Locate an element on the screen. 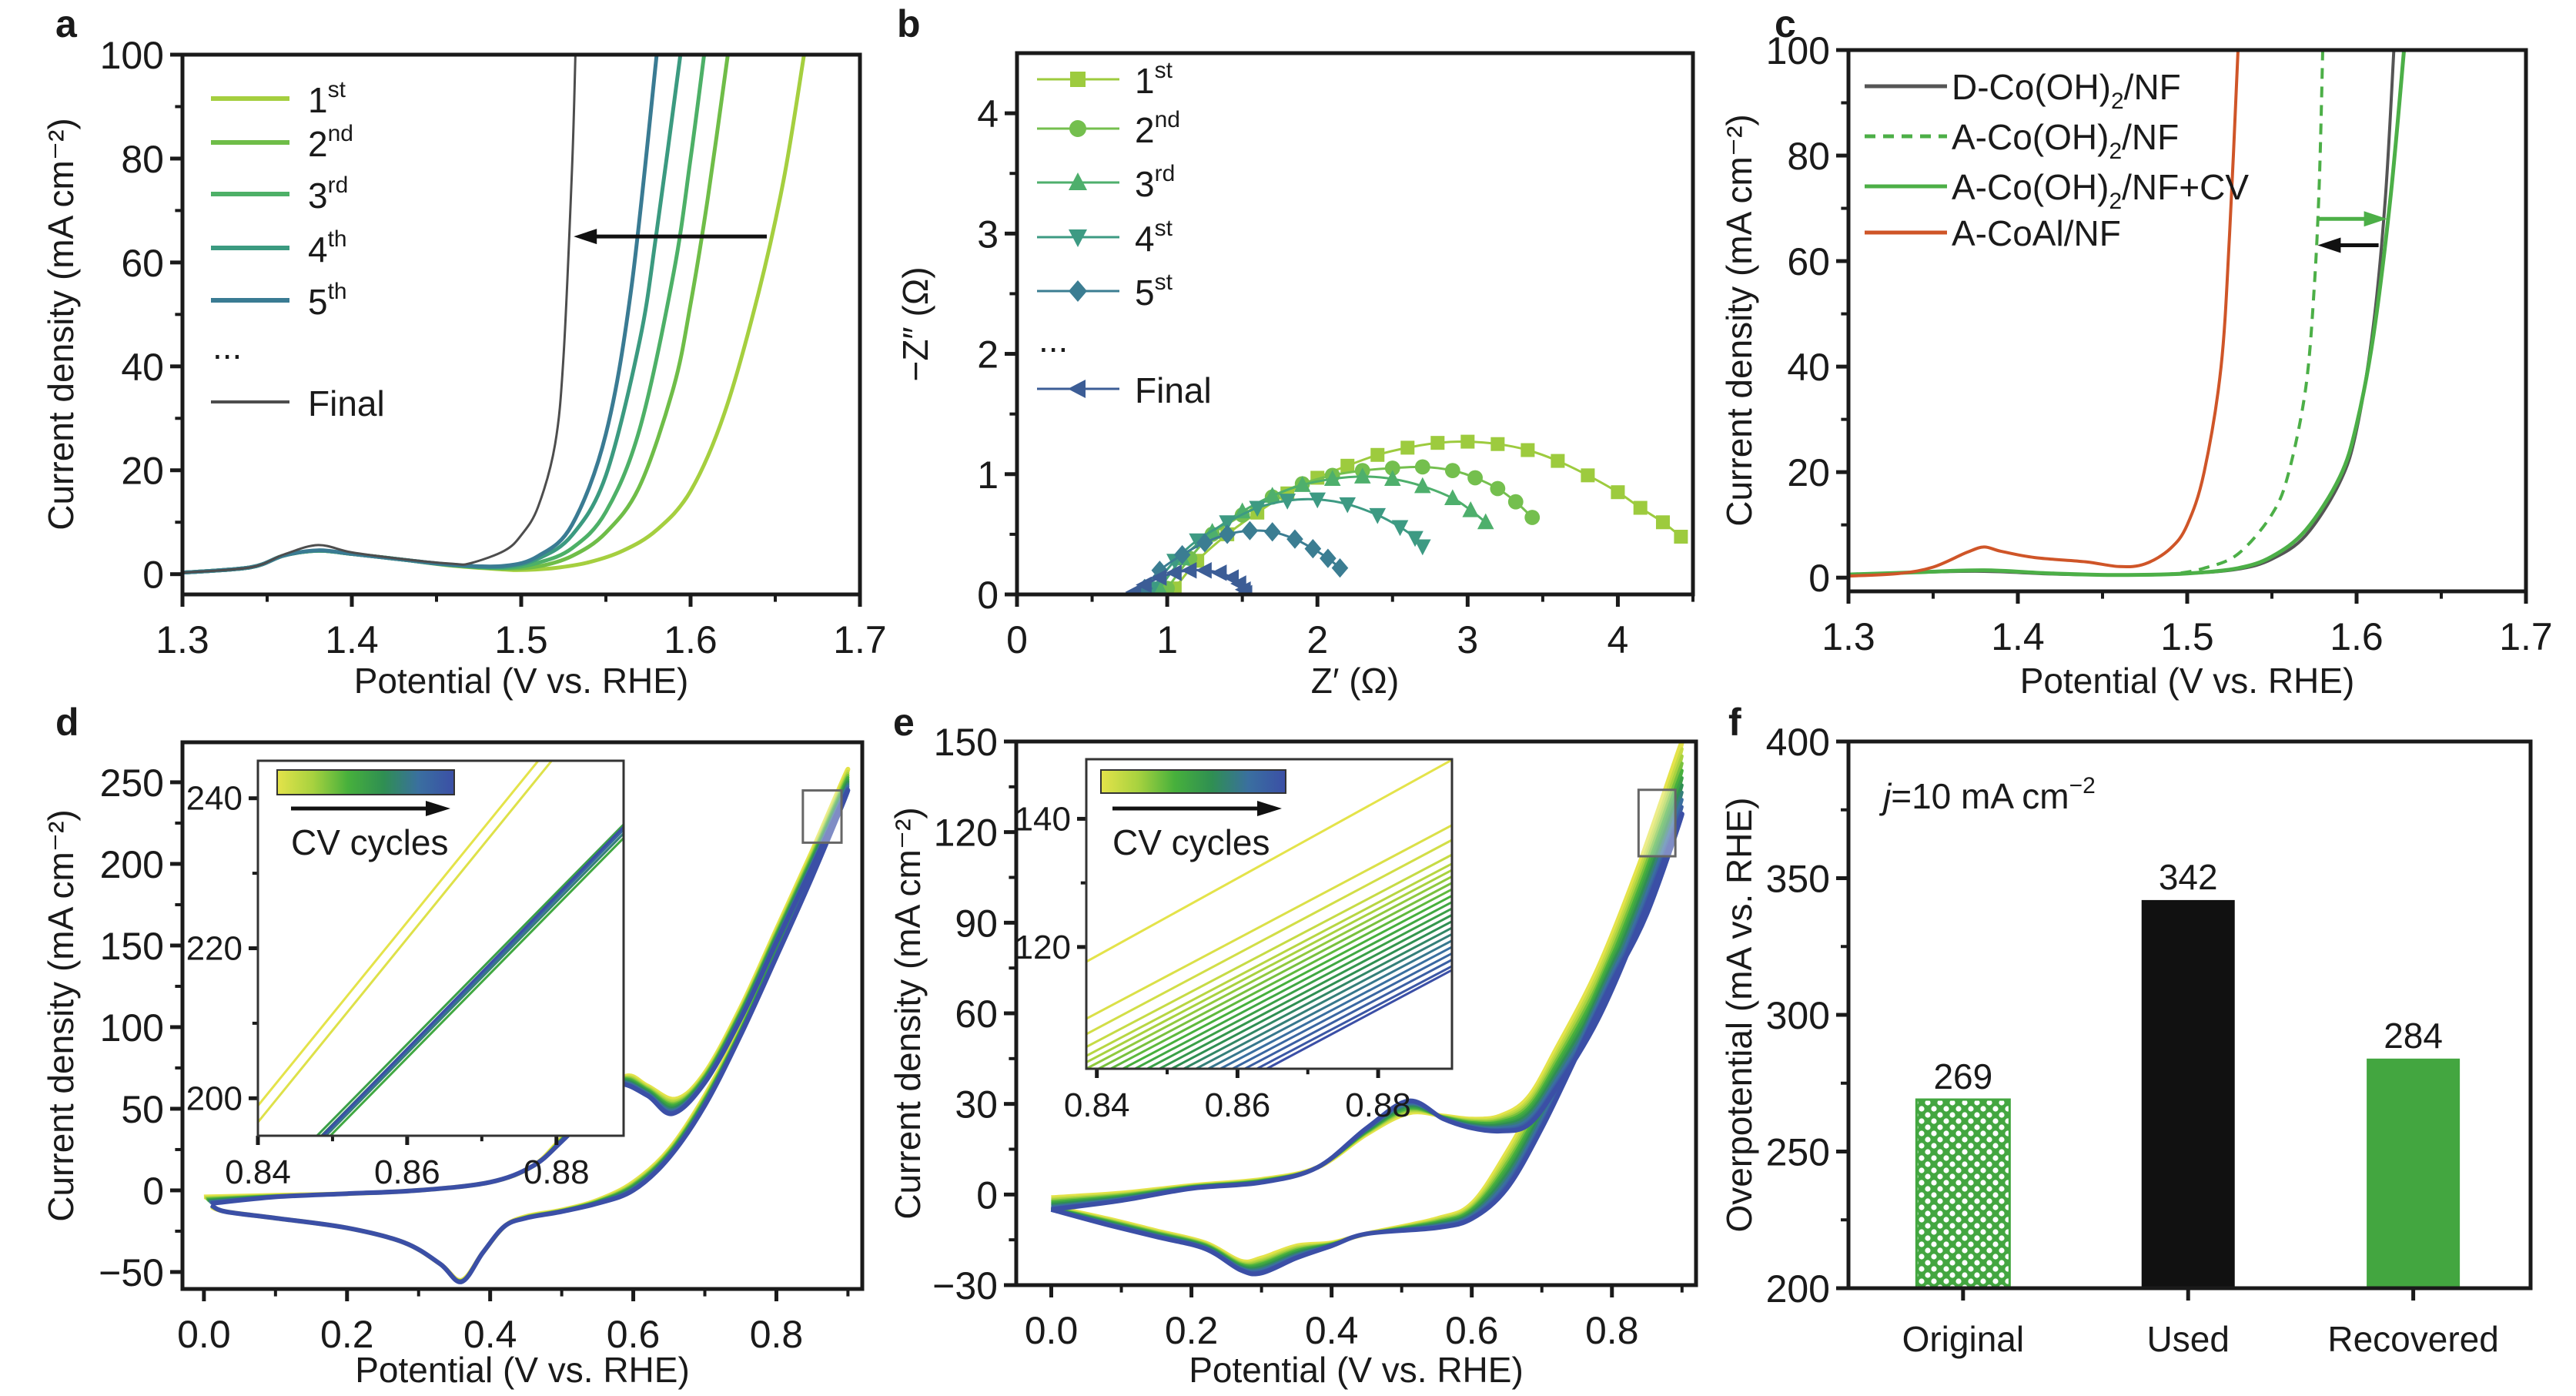  legend-label-base: 3 is located at coordinates (318, 196).